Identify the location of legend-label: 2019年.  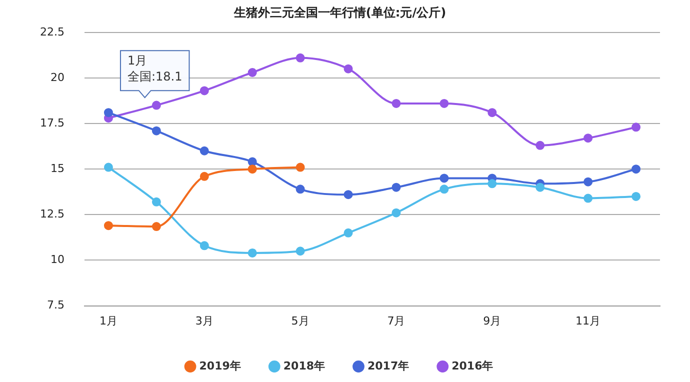
(220, 365).